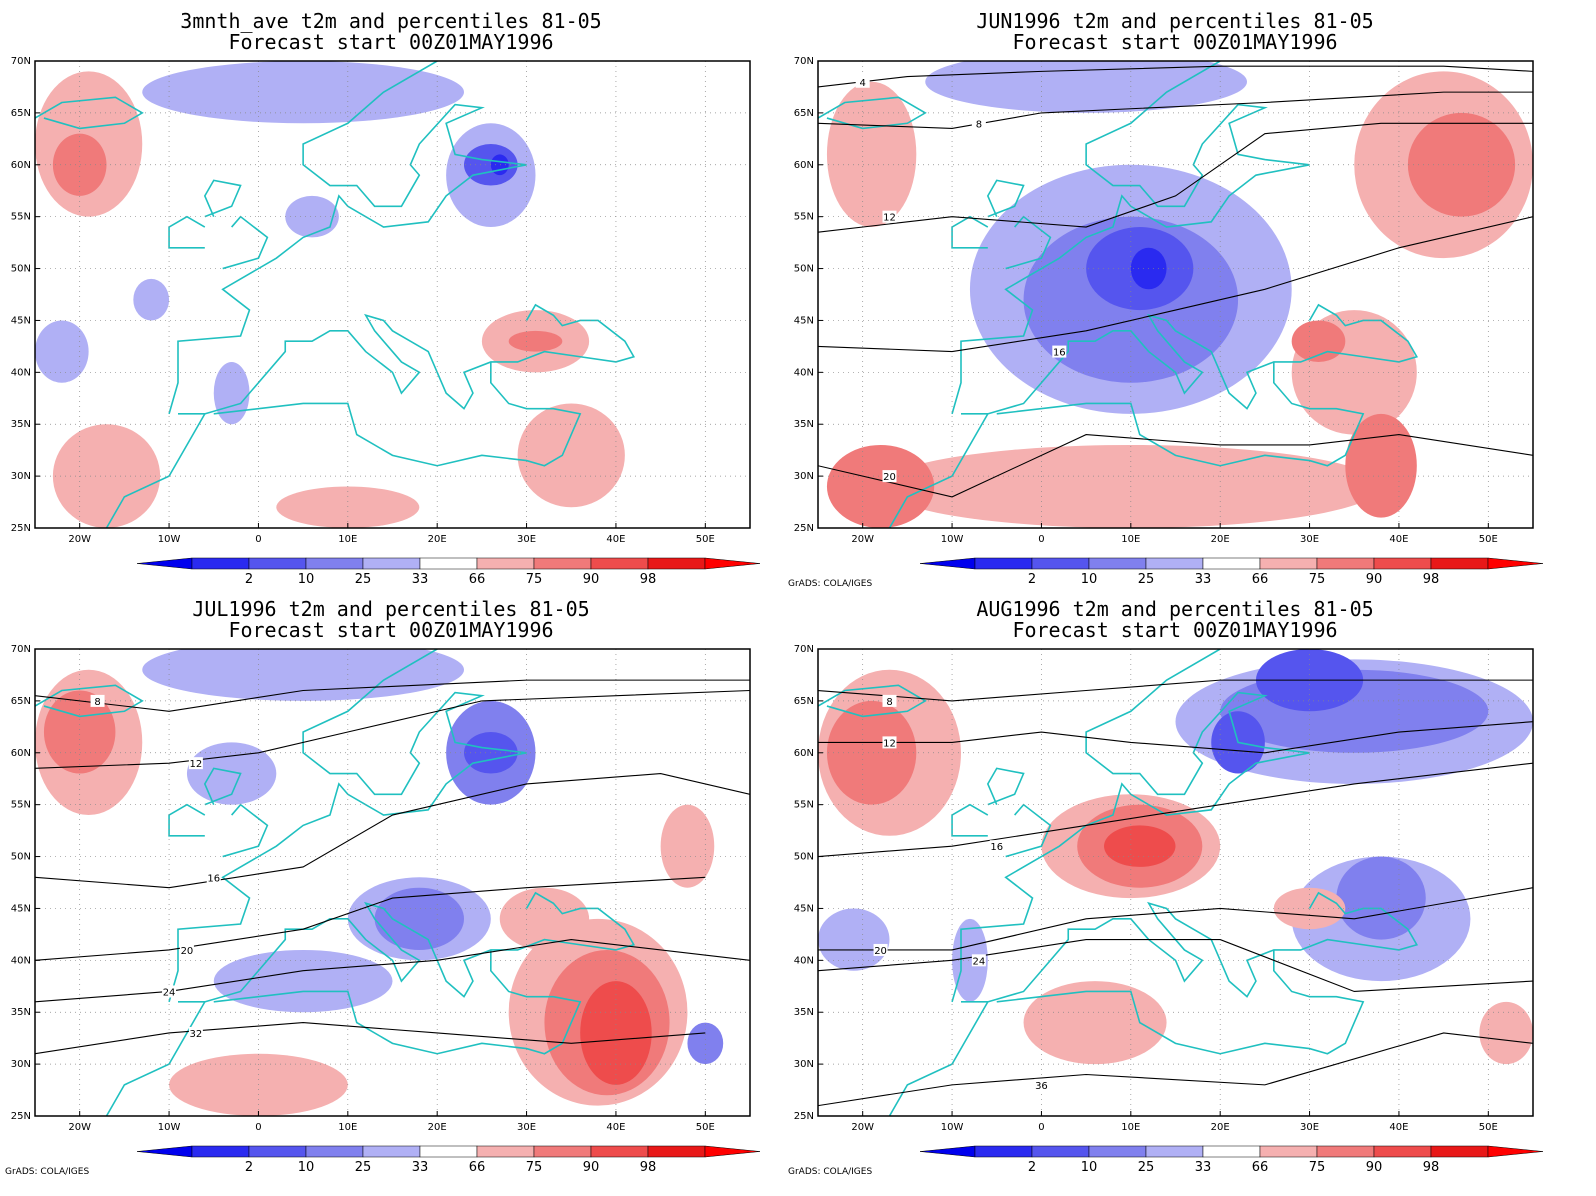  What do you see at coordinates (804, 960) in the screenshot?
I see `lat-tick-label: 40N` at bounding box center [804, 960].